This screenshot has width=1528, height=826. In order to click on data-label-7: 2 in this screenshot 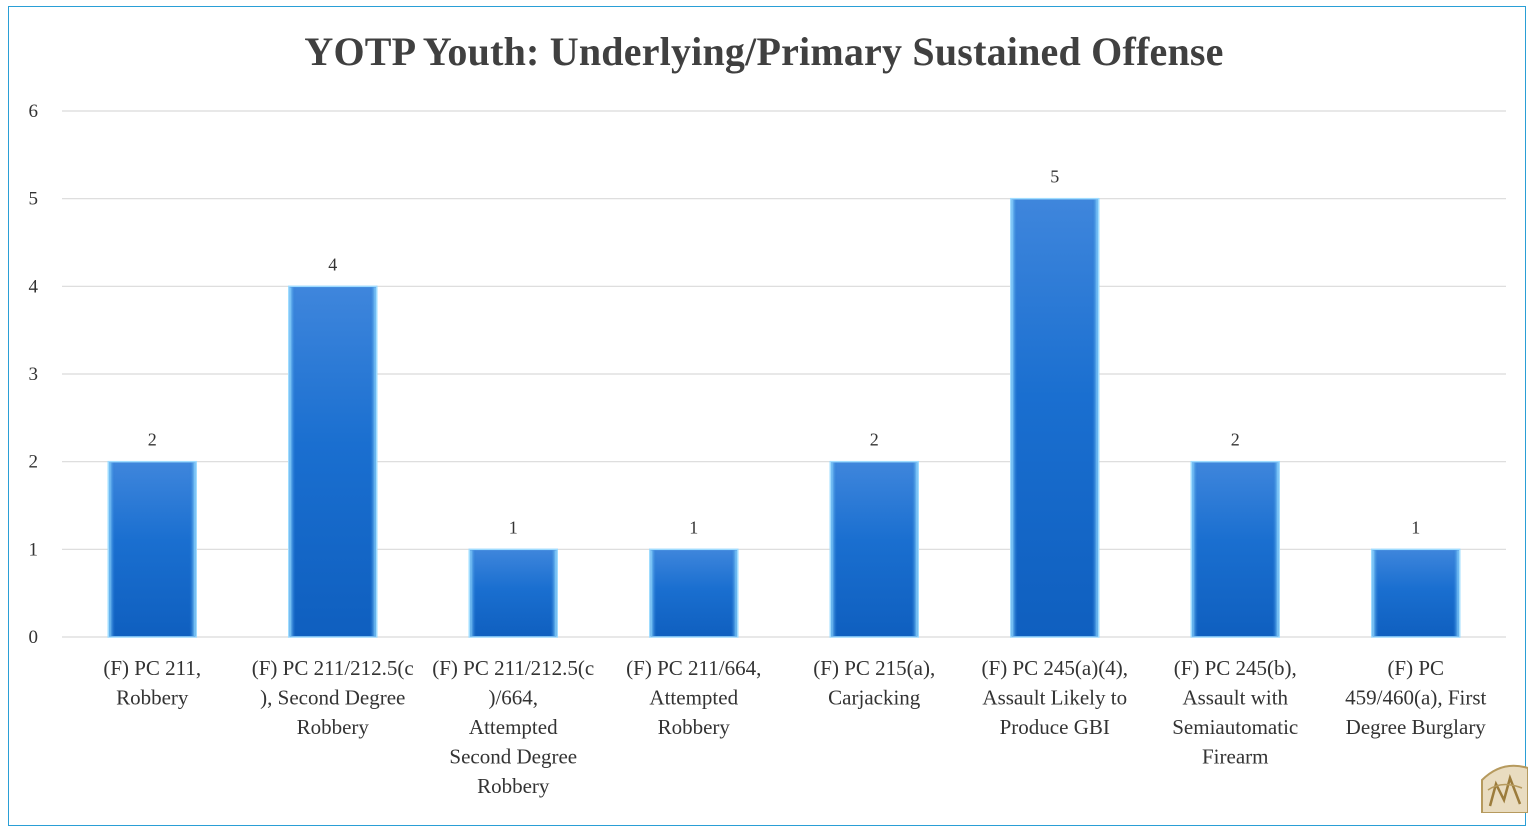, I will do `click(1235, 440)`.